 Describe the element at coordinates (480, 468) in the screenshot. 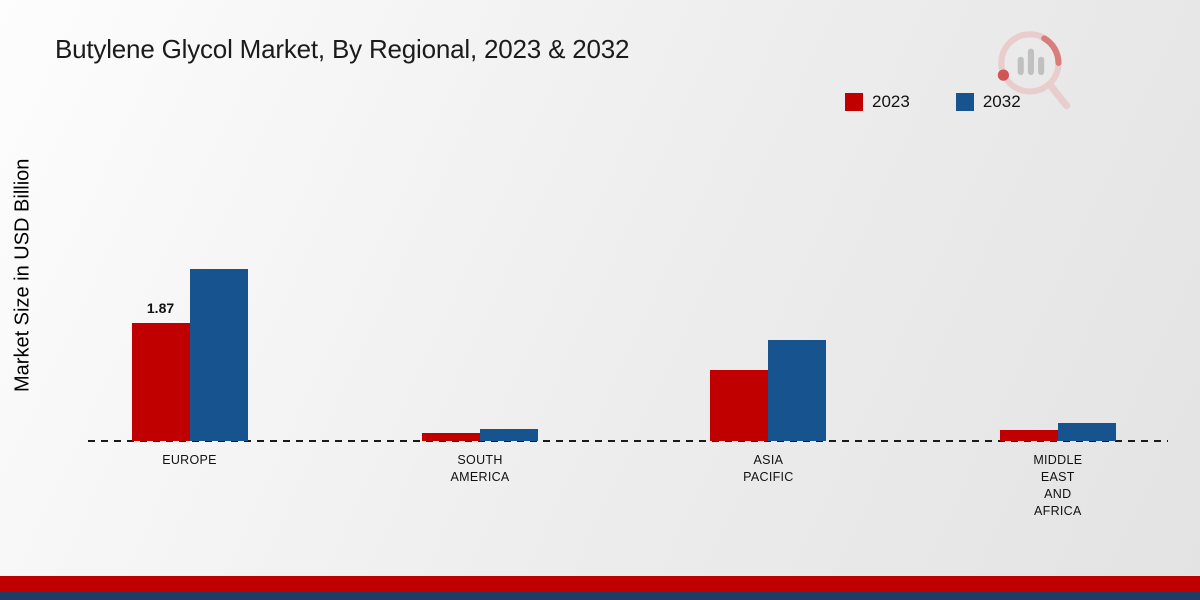

I see `category-label-south-america: SOUTH AMERICA` at that location.